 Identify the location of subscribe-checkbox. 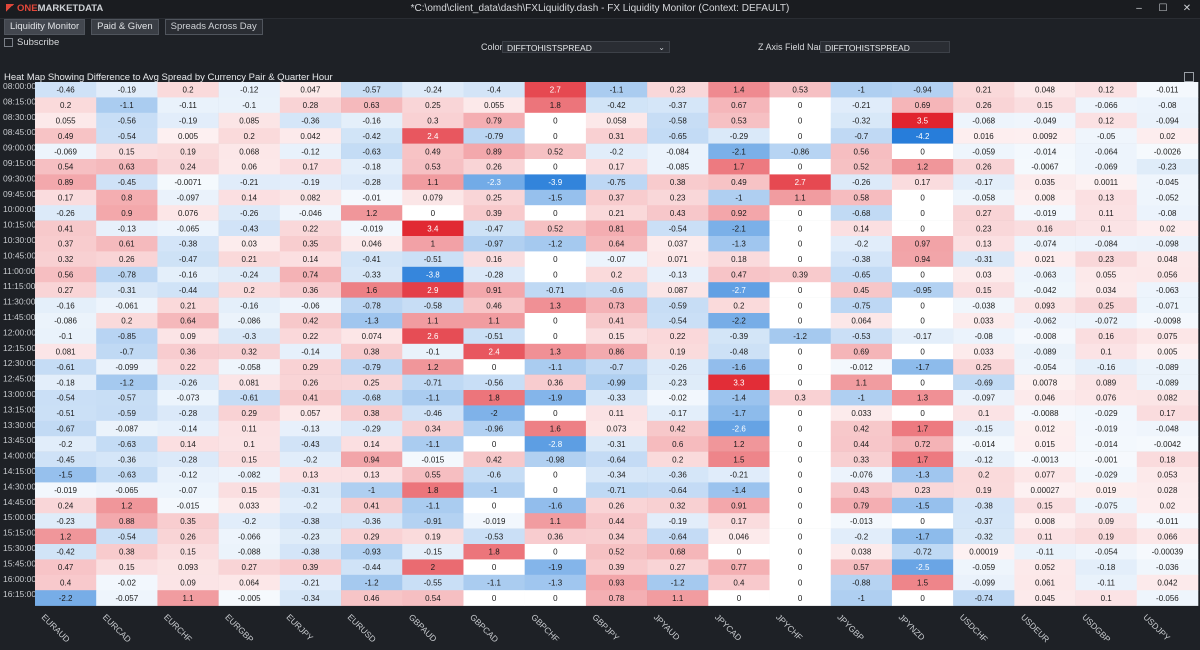
(8, 42).